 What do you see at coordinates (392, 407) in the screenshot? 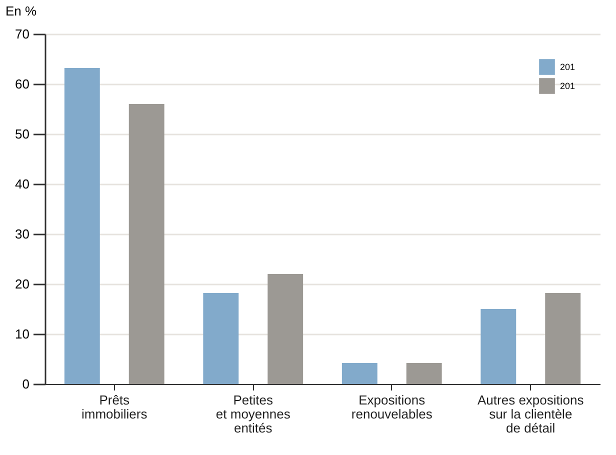
I see `x-tick-label: Expositions renouvelables` at bounding box center [392, 407].